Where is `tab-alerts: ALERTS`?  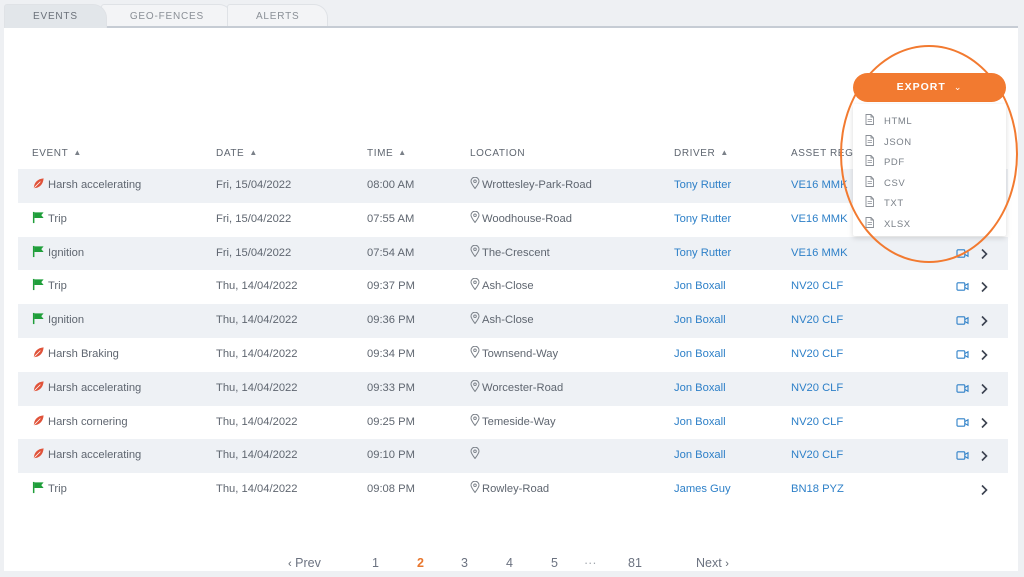
tab-alerts: ALERTS is located at coordinates (277, 16).